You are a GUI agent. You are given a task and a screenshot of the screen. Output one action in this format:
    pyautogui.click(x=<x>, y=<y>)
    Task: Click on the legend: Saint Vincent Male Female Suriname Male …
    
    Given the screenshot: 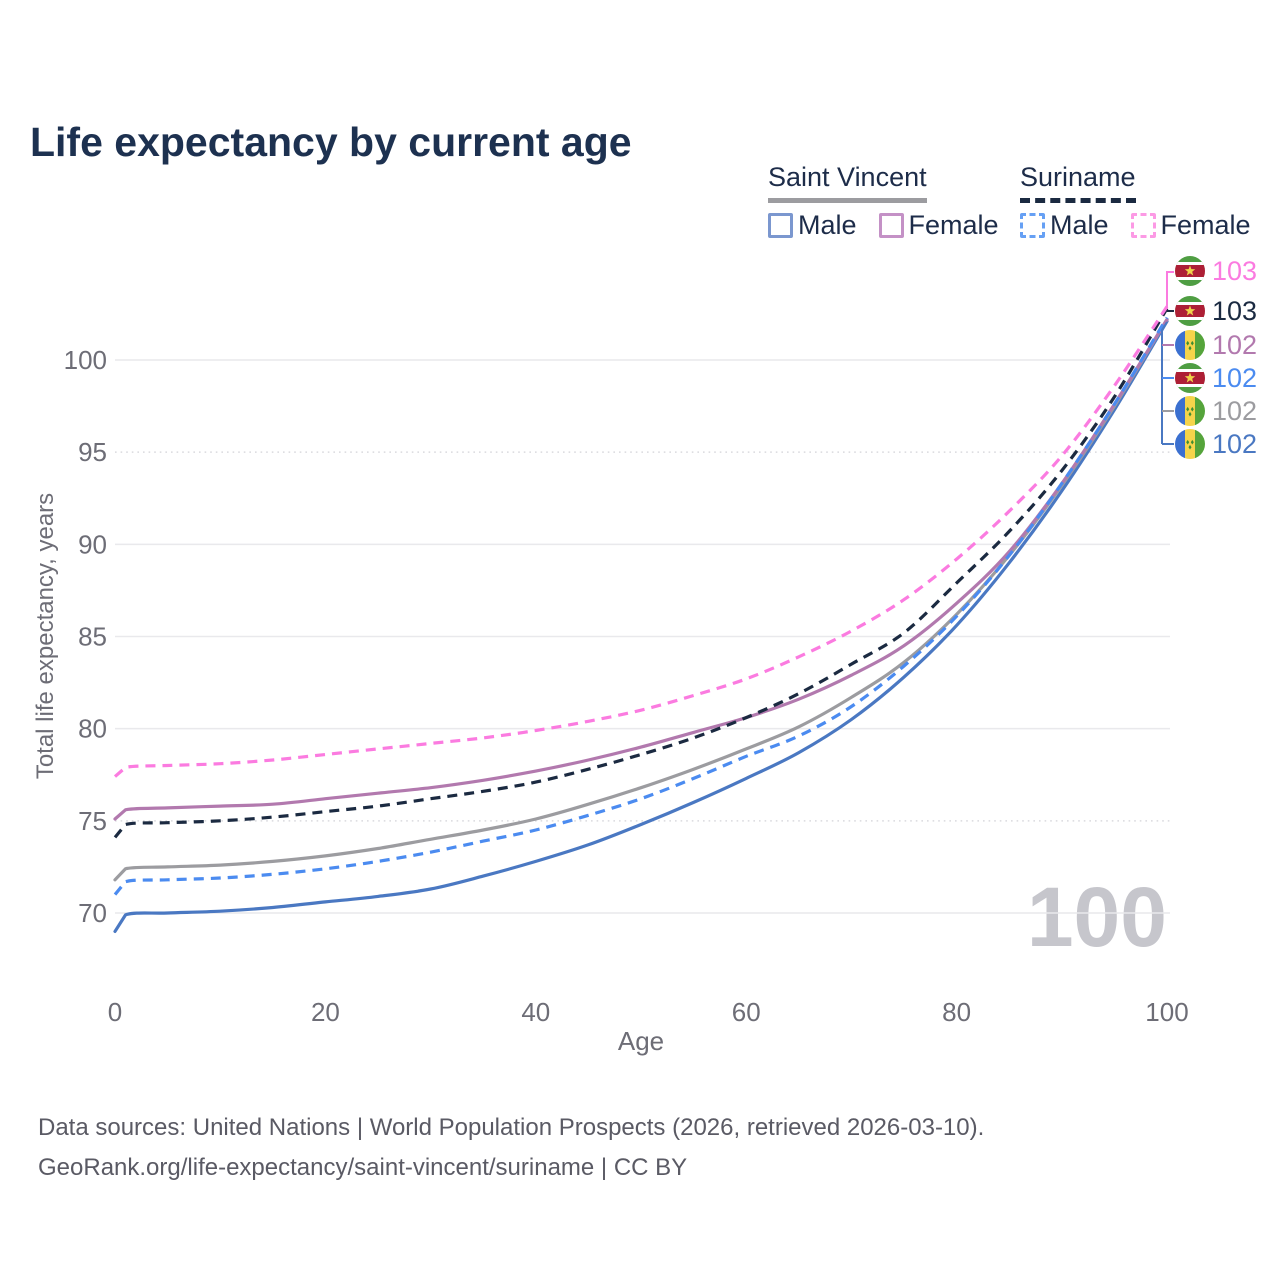 What is the action you would take?
    pyautogui.click(x=640, y=203)
    